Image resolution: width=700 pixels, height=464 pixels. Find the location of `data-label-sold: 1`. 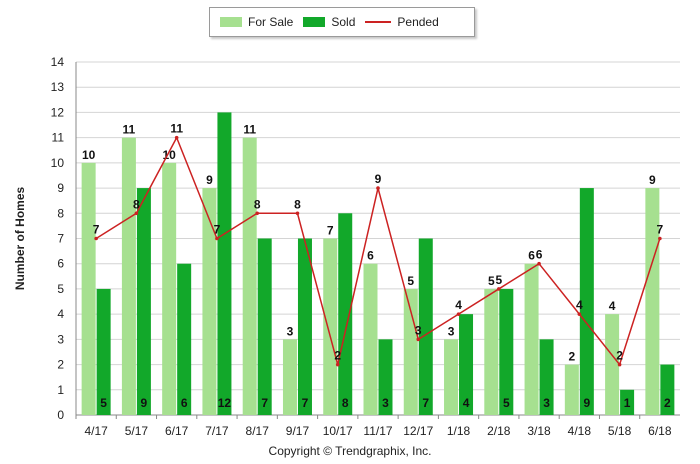

data-label-sold: 1 is located at coordinates (627, 403).